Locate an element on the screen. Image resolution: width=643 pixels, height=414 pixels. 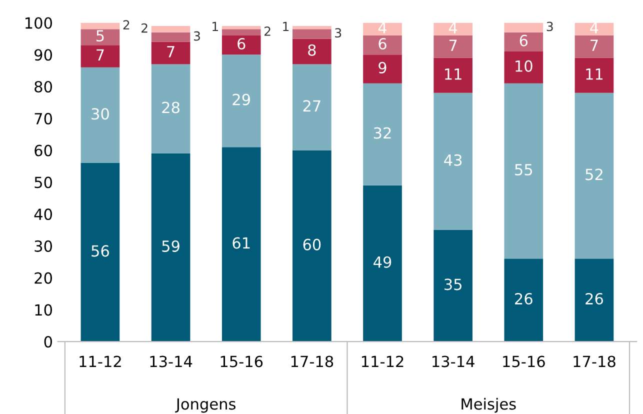
y-tick-label: 100 is located at coordinates (39, 23).